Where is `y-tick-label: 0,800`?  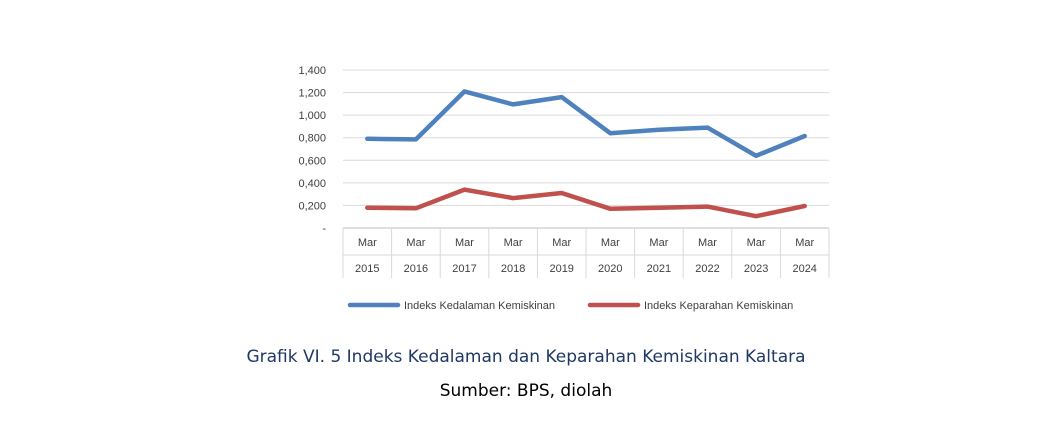
y-tick-label: 0,800 is located at coordinates (312, 139).